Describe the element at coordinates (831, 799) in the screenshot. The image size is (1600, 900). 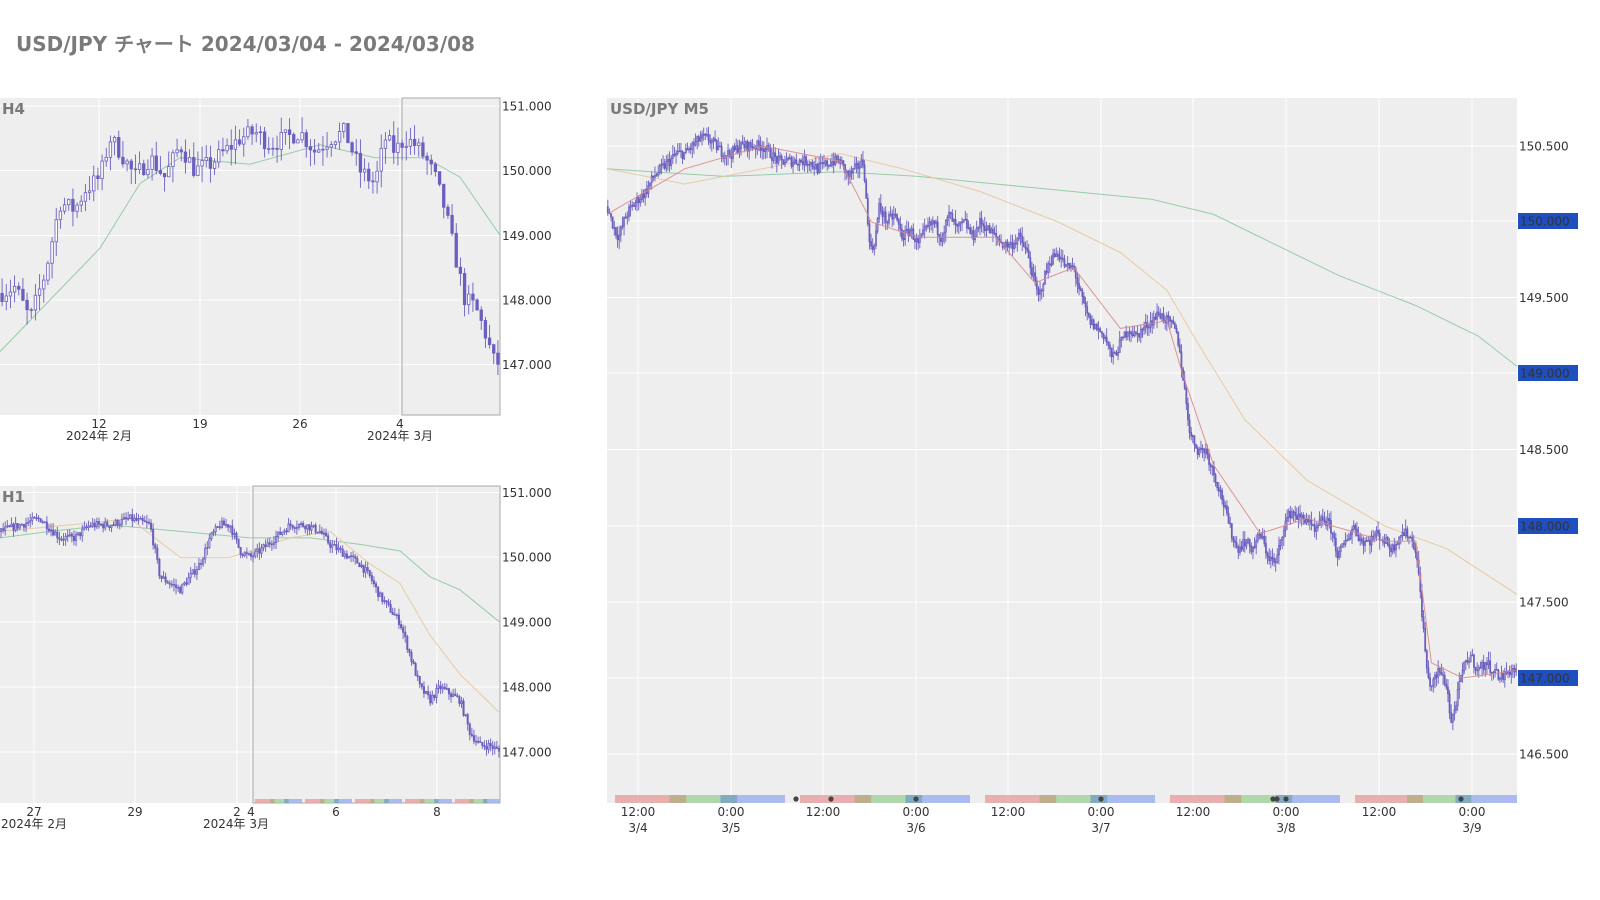
I see `event-marker` at that location.